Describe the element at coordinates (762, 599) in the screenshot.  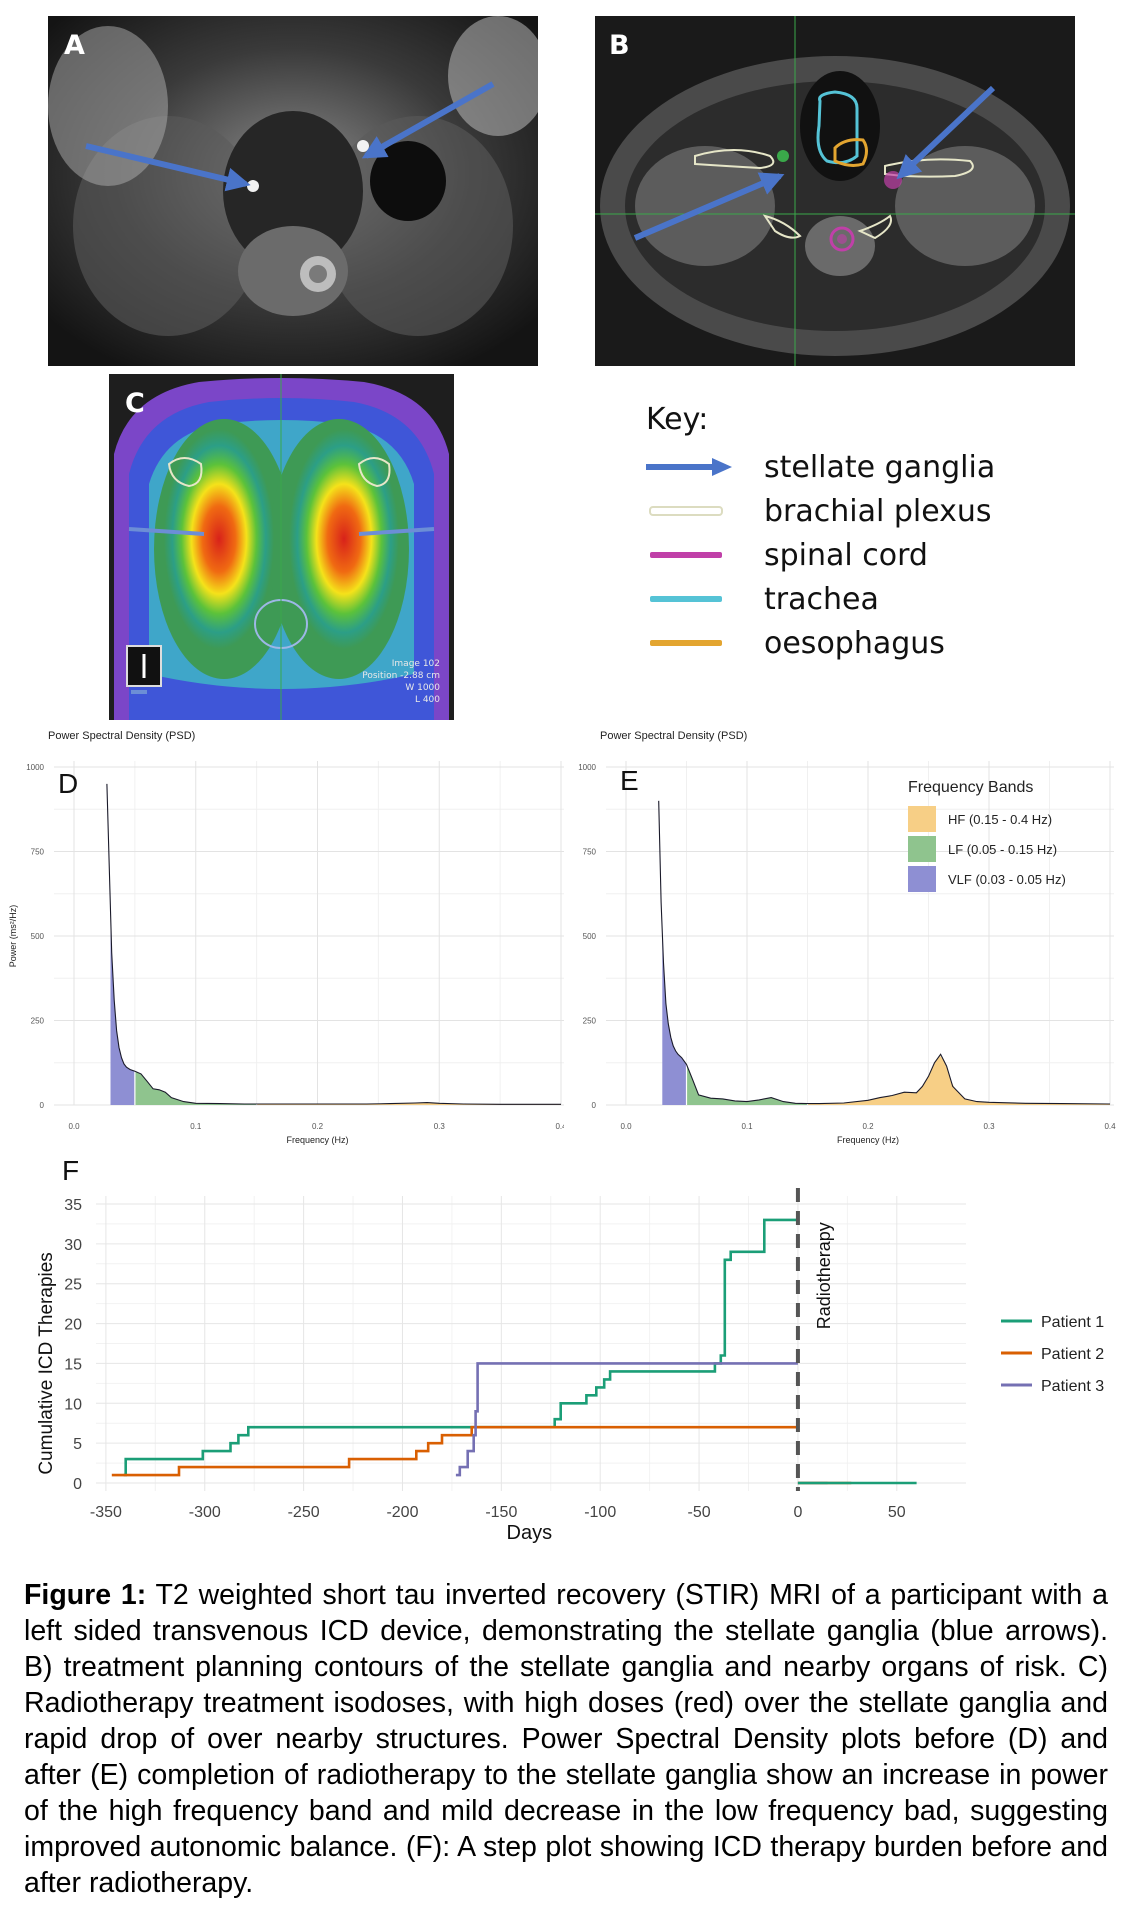
I see `key-item-trachea: trachea` at that location.